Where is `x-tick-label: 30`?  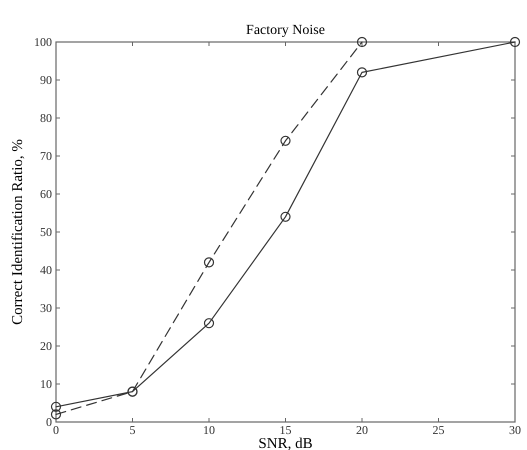
x-tick-label: 30 is located at coordinates (515, 430).